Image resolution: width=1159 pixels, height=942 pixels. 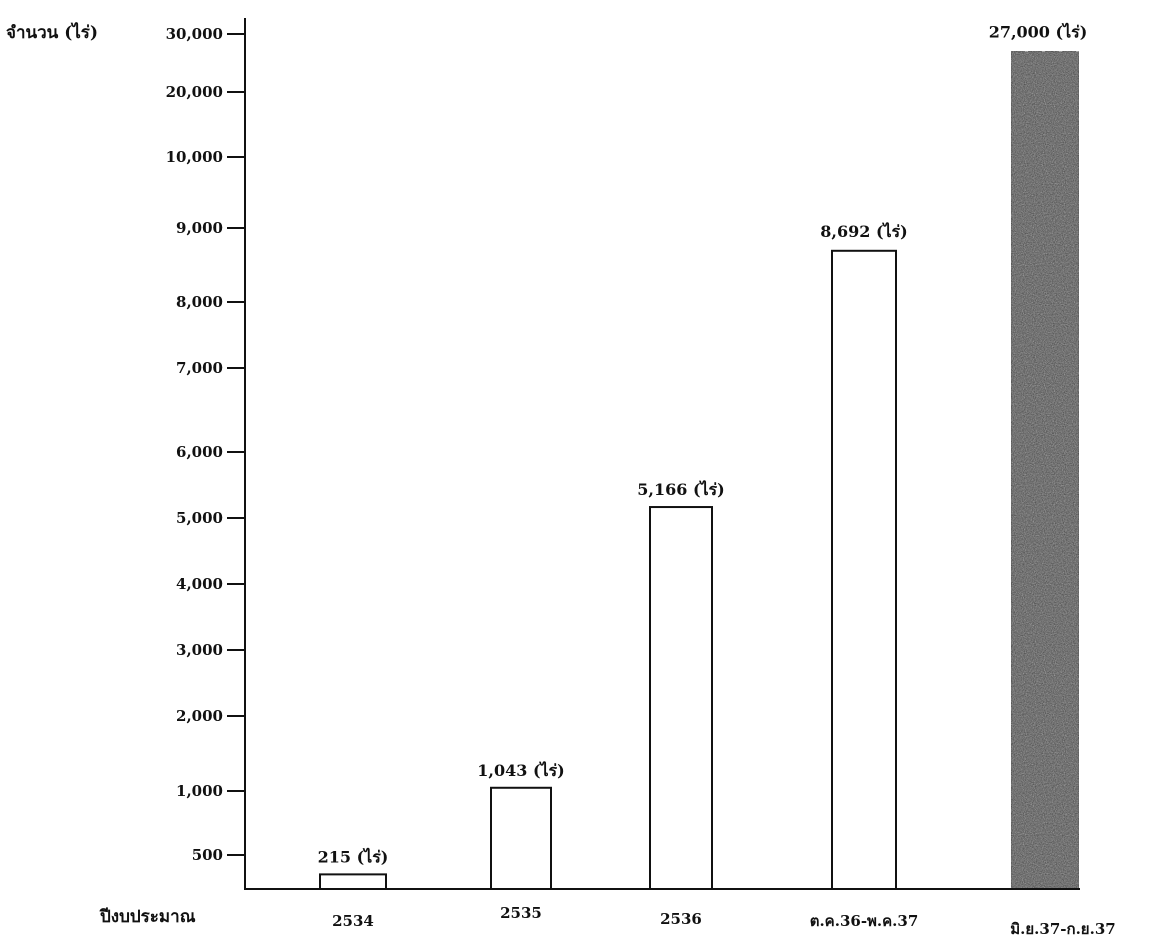 What do you see at coordinates (199, 452) in the screenshot?
I see `y-tick-label: 6,000` at bounding box center [199, 452].